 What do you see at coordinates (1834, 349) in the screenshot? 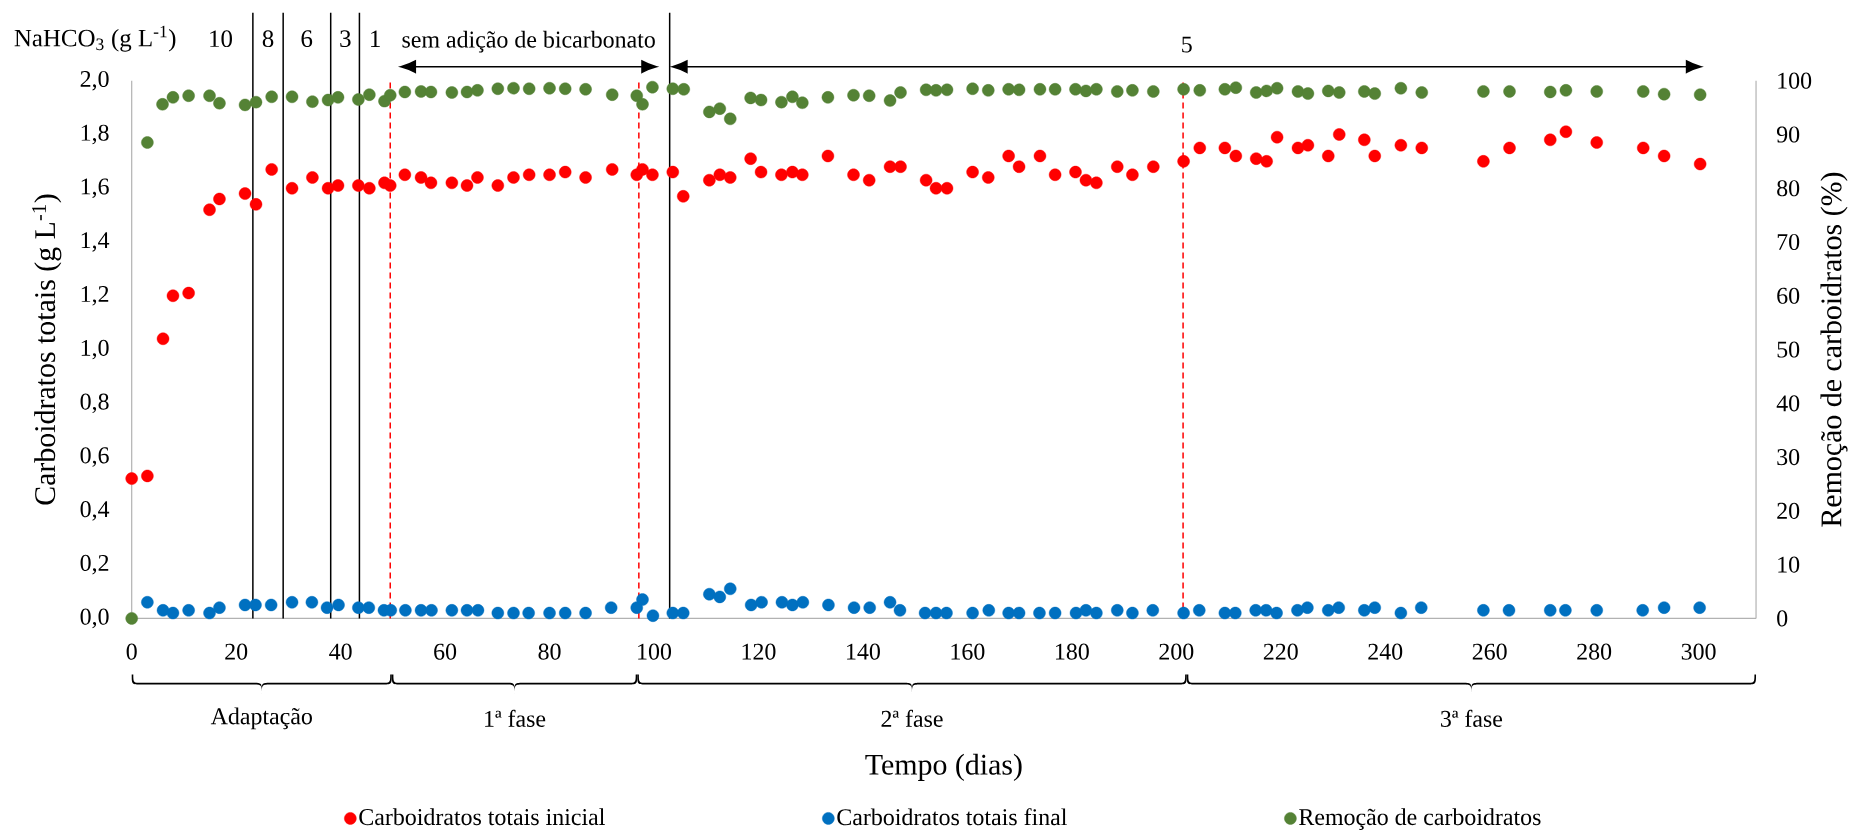
I see `y2-axis-title: Remoção de carboidratos (%)` at bounding box center [1834, 349].